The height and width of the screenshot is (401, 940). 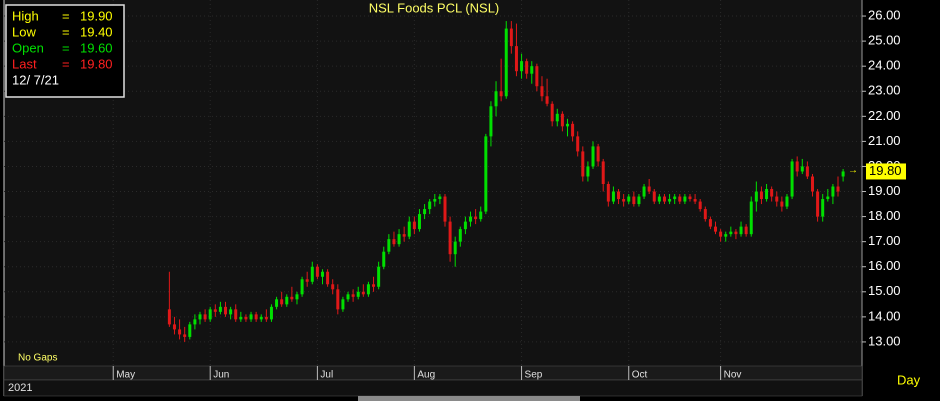 What do you see at coordinates (884, 40) in the screenshot?
I see `y-tick-label: 25.00` at bounding box center [884, 40].